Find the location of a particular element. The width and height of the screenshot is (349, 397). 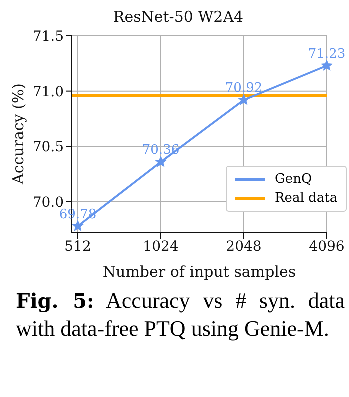

y-tick-label: 70.0 is located at coordinates (48, 202).